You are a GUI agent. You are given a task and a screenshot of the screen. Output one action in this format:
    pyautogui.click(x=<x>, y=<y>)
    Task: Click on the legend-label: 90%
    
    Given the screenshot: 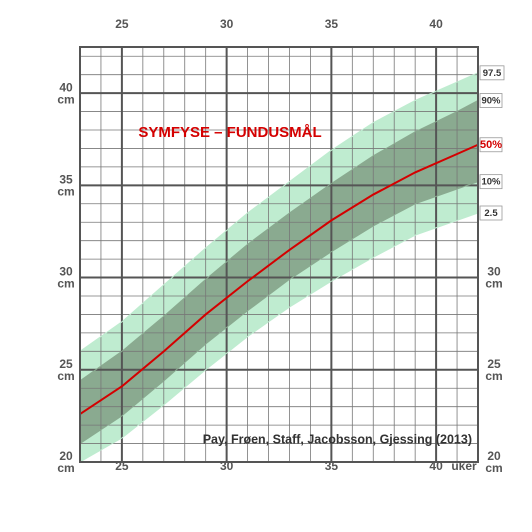 What is the action you would take?
    pyautogui.click(x=491, y=101)
    